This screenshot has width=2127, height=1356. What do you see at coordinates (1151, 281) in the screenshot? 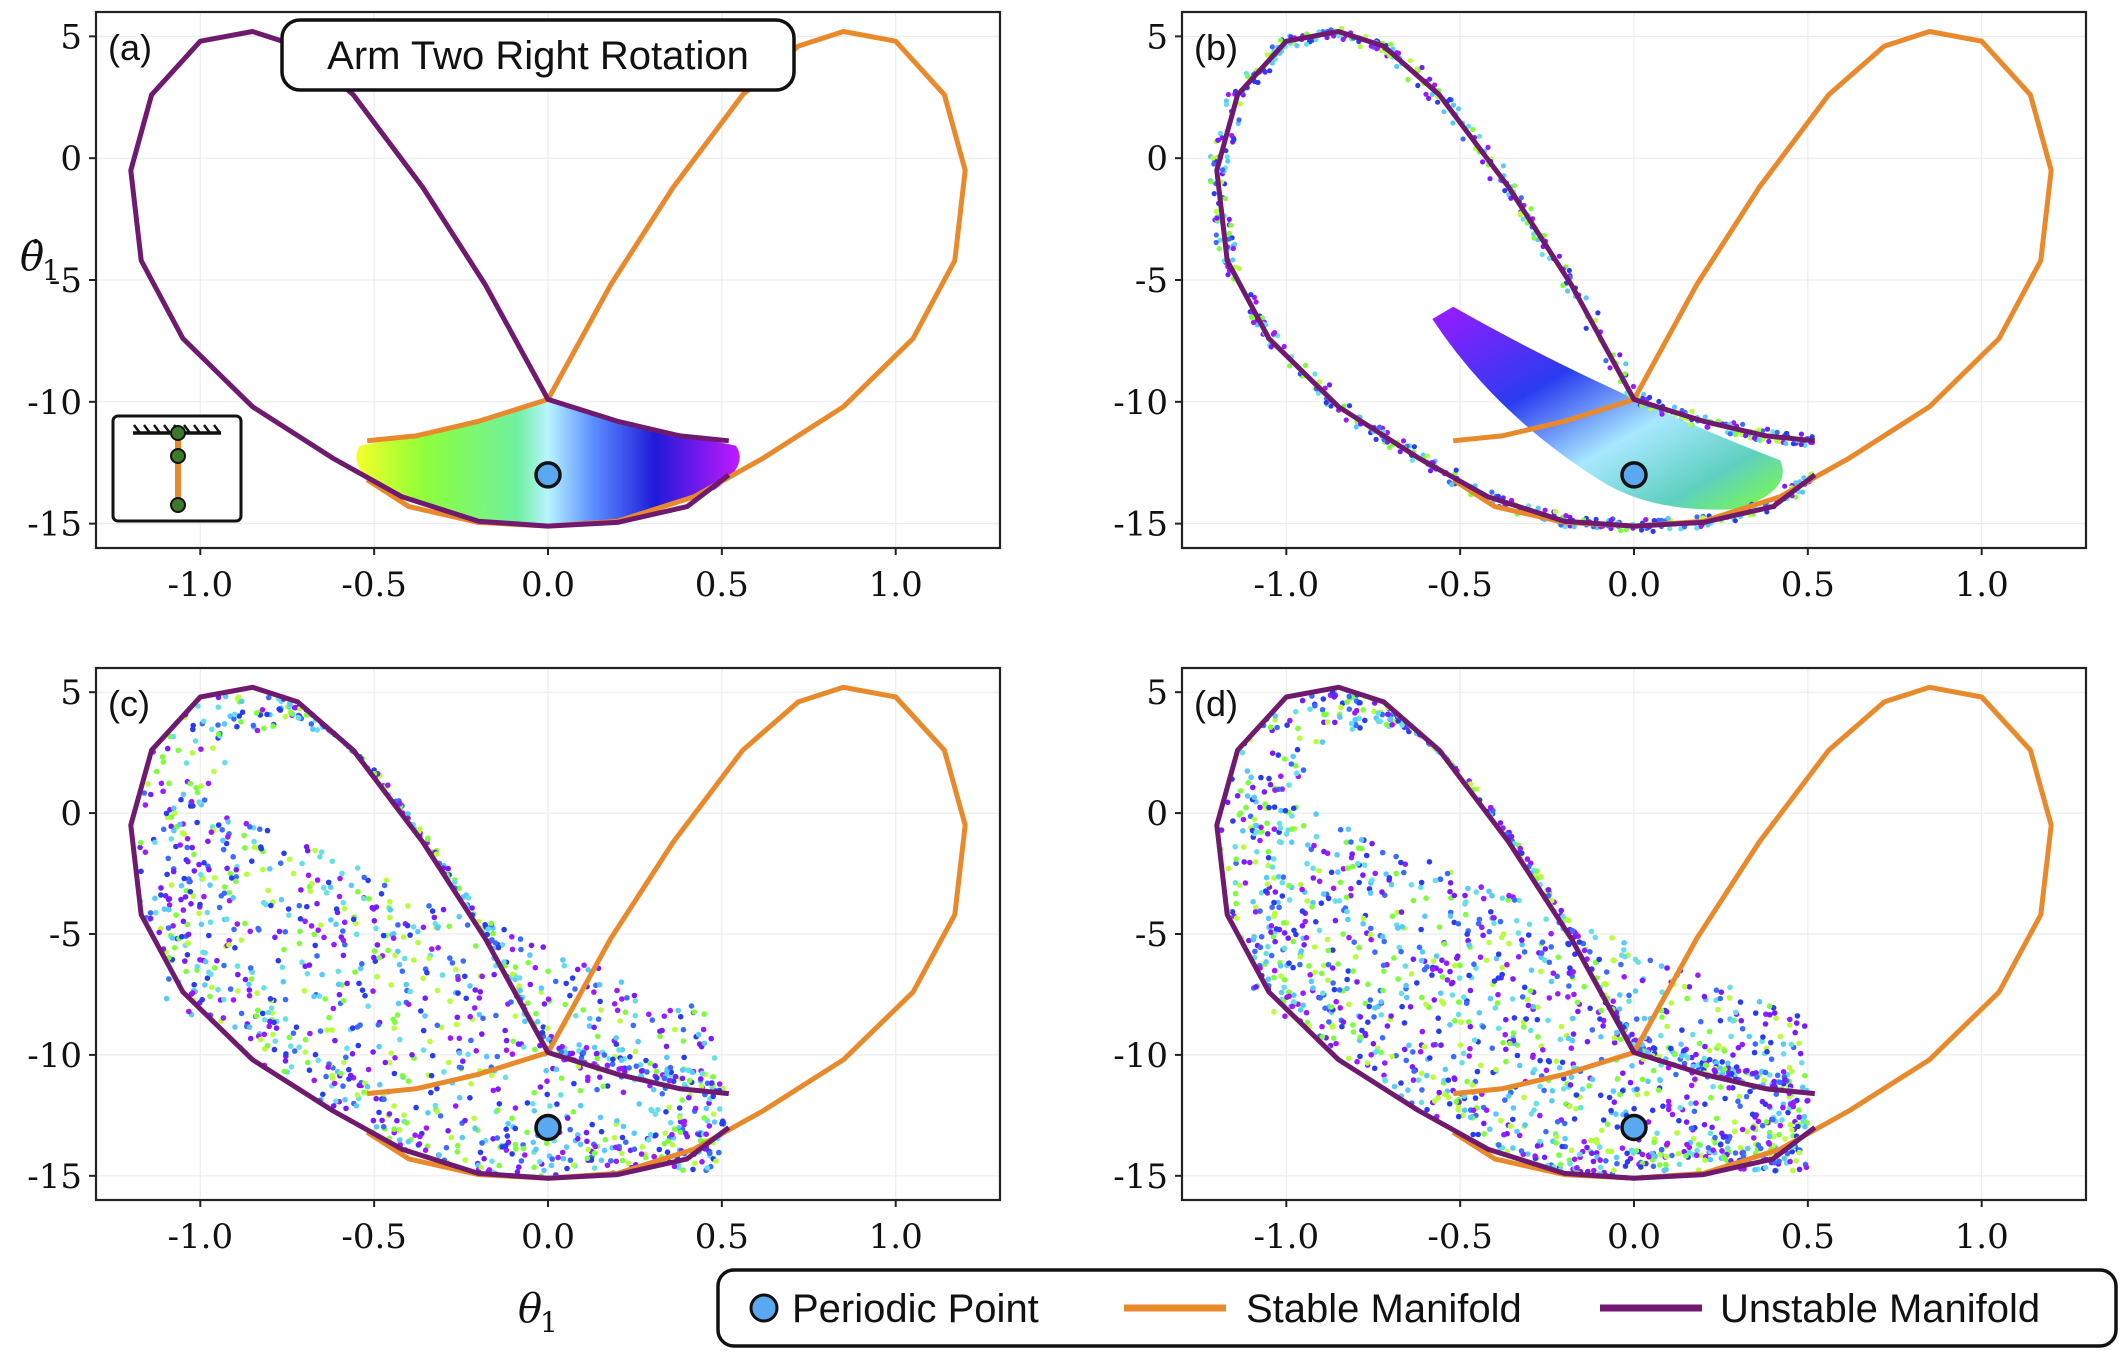
I see `y-tick-label: -5` at bounding box center [1151, 281].